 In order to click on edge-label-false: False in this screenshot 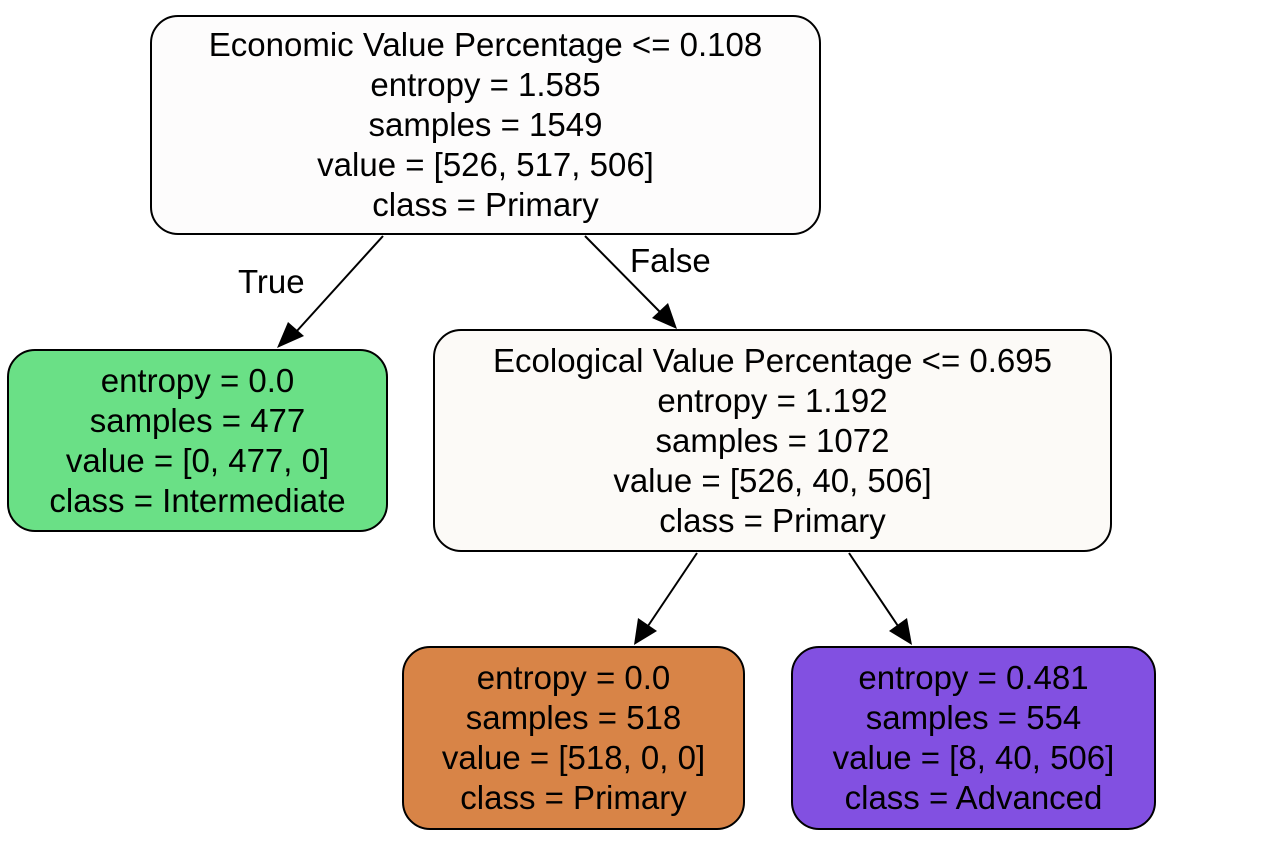, I will do `click(670, 260)`.